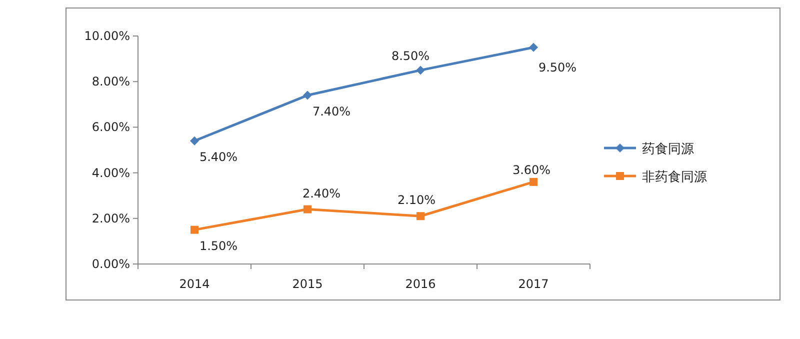 This screenshot has height=339, width=800. What do you see at coordinates (218, 157) in the screenshot?
I see `data-label: 5.40%` at bounding box center [218, 157].